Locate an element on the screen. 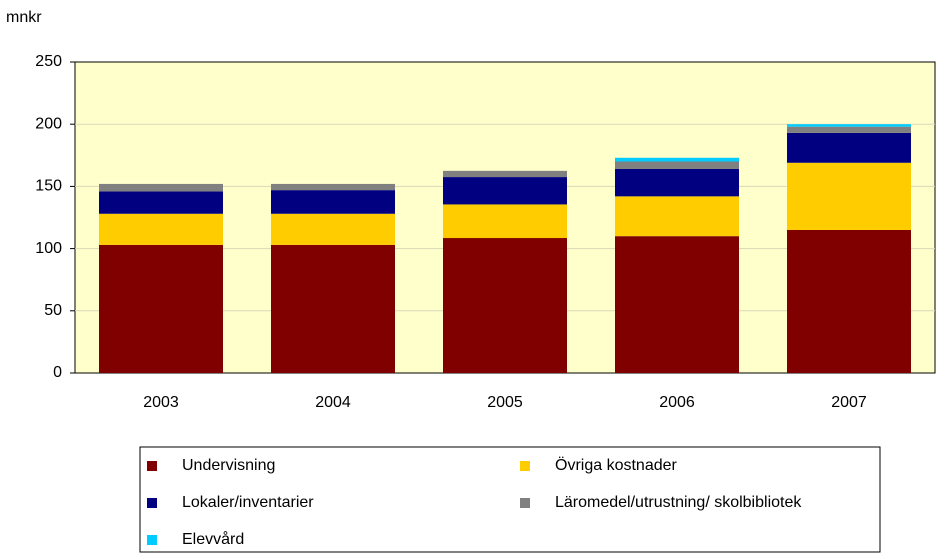 This screenshot has width=936, height=559. x-tick-label: 2007 is located at coordinates (849, 402).